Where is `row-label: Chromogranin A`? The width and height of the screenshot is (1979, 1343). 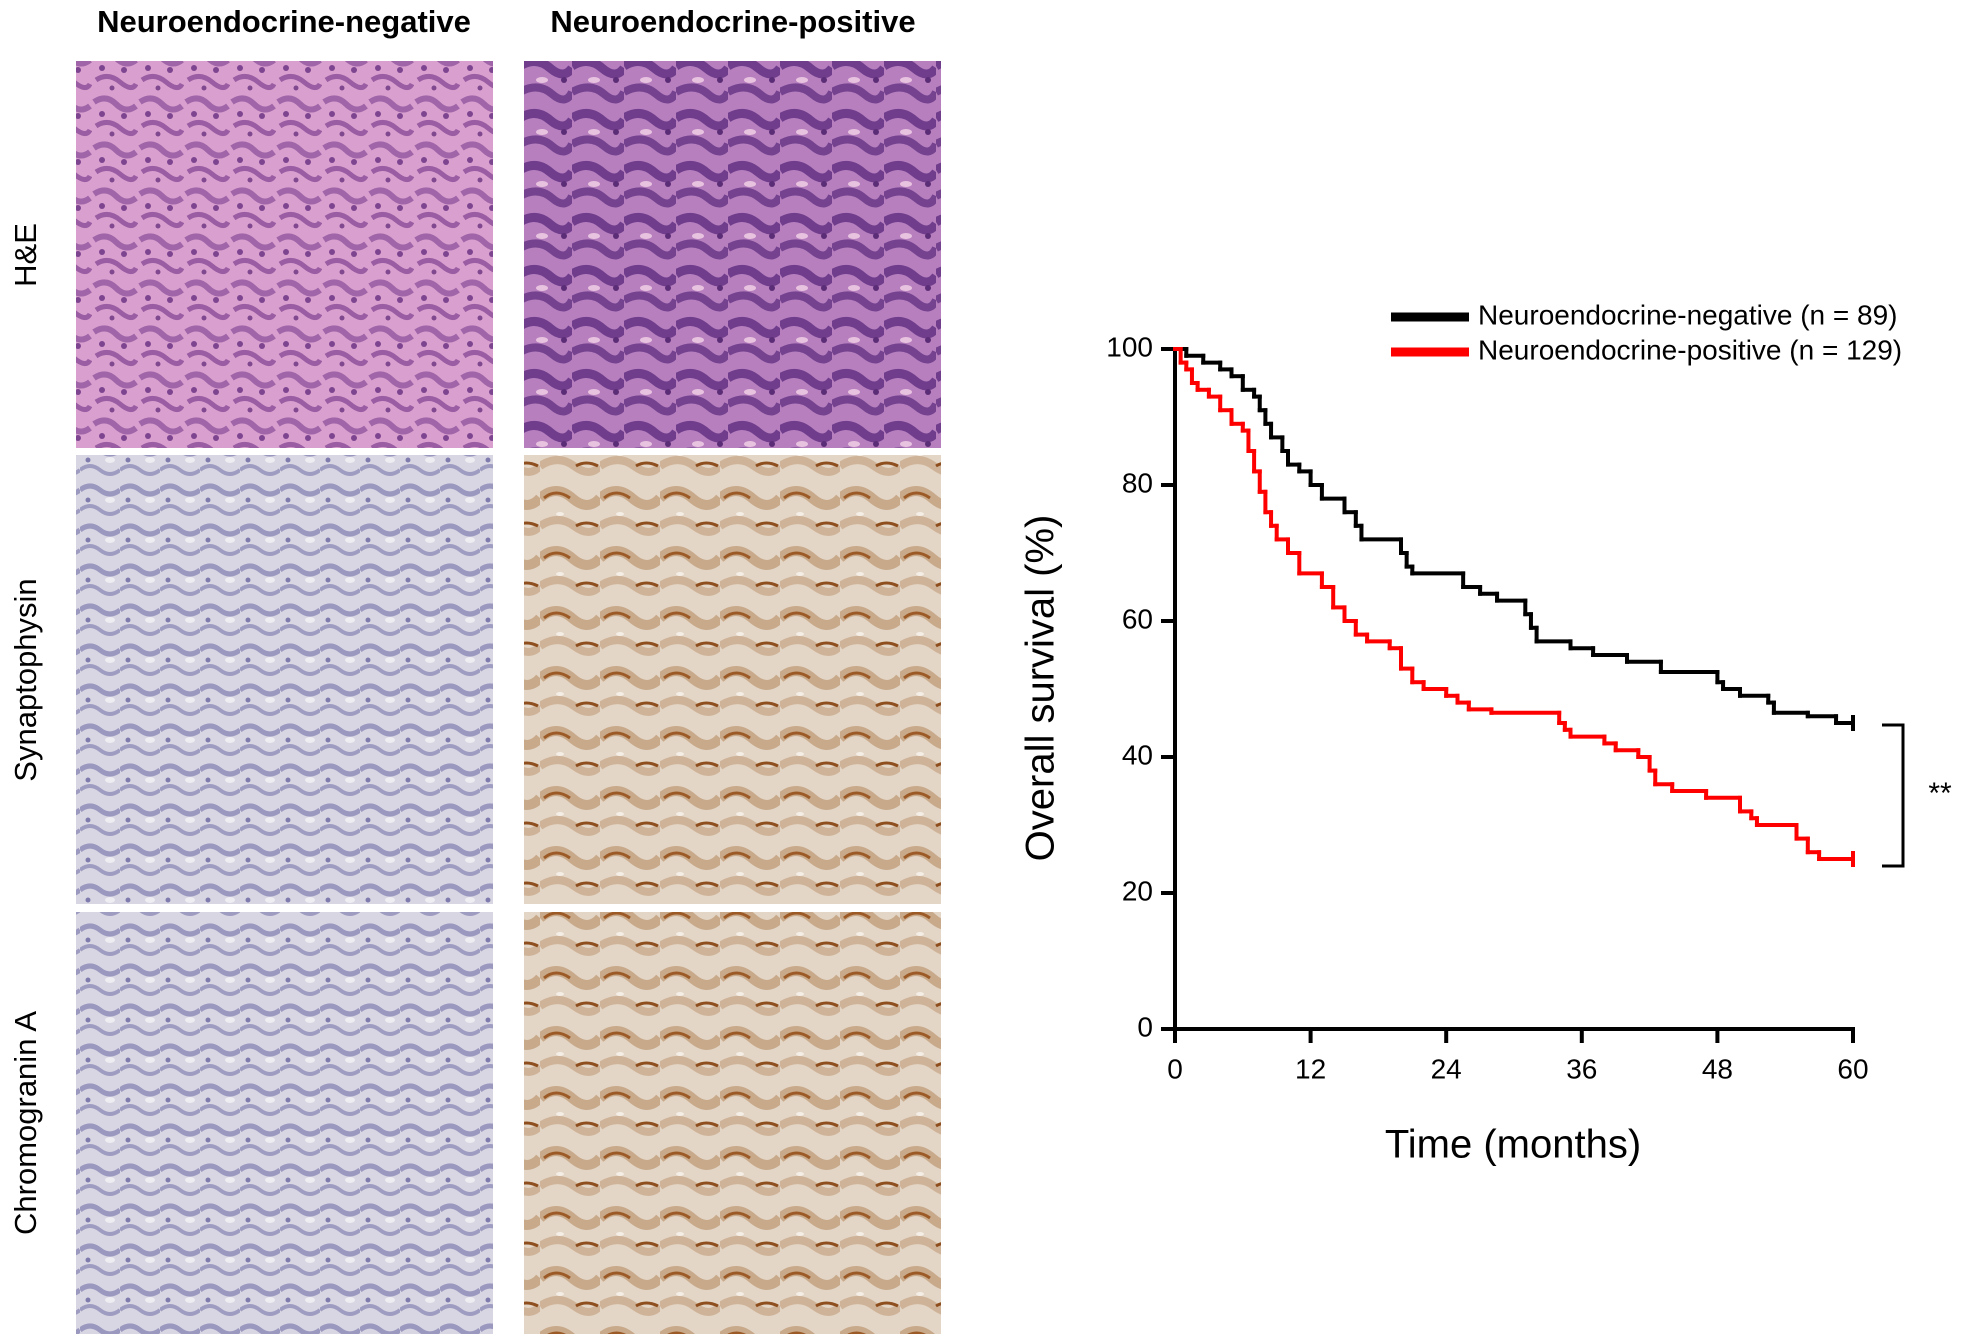 row-label: Chromogranin A is located at coordinates (25, 1123).